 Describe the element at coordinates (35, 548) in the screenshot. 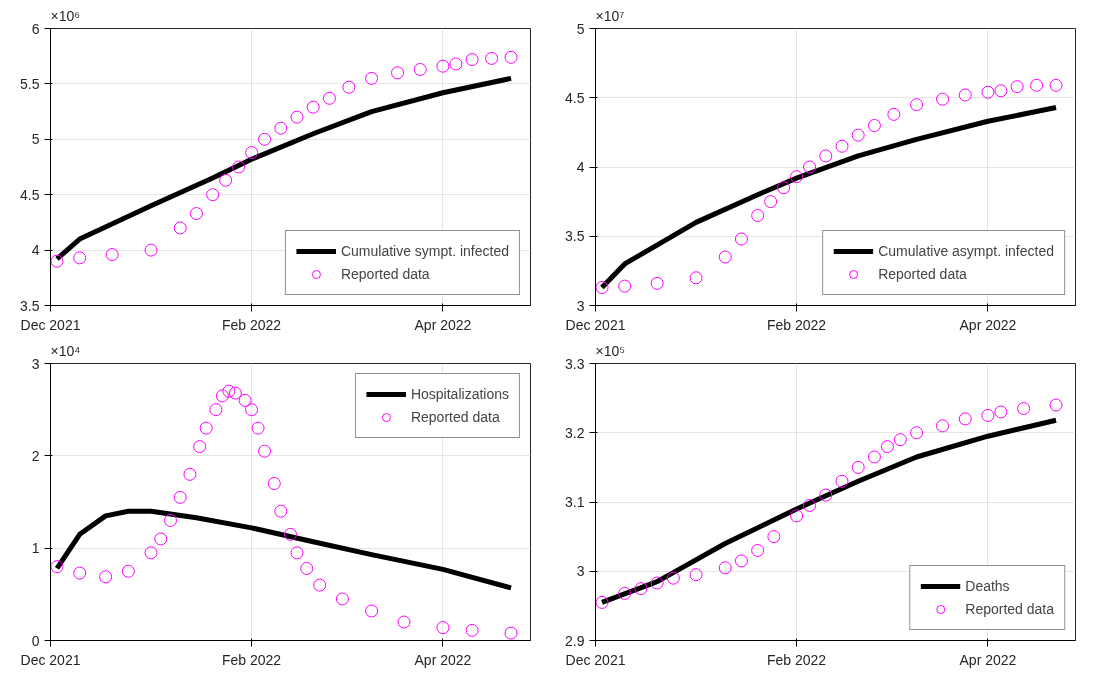

I see `y-tick-label: 1` at that location.